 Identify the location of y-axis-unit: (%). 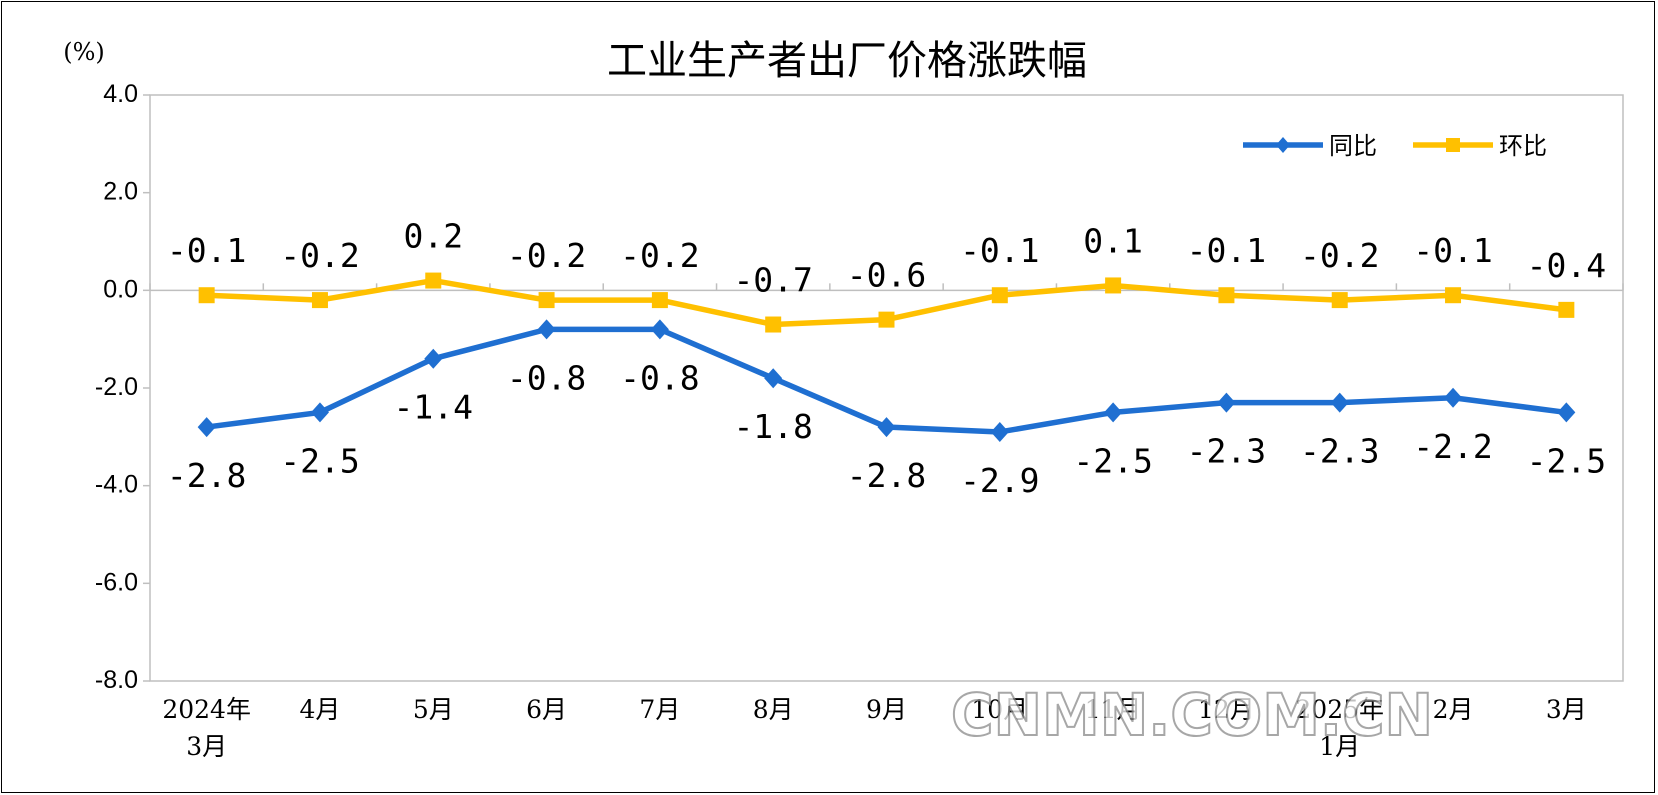
(84, 52).